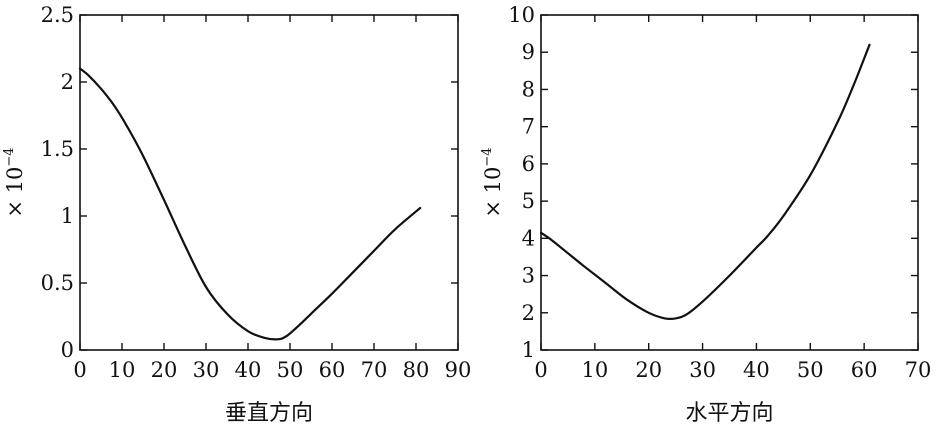 The width and height of the screenshot is (938, 448). Describe the element at coordinates (528, 52) in the screenshot. I see `y-tick-label: 9` at that location.